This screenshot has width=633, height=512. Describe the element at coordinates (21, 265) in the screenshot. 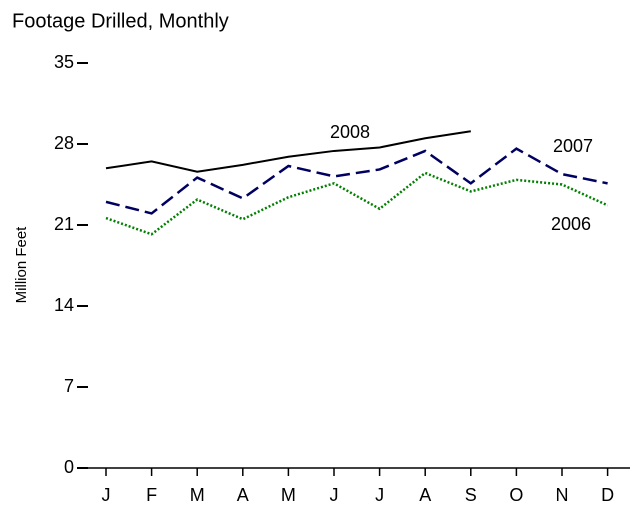

I see `y-axis-label: Million Feet` at that location.